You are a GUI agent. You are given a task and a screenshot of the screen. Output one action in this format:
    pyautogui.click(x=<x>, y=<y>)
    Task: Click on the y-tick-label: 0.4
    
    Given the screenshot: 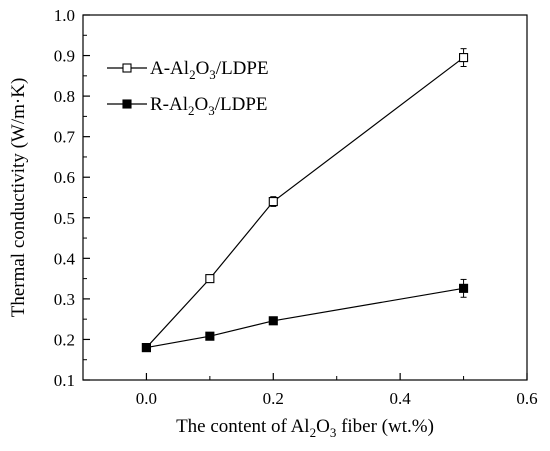 What is the action you would take?
    pyautogui.click(x=65, y=258)
    